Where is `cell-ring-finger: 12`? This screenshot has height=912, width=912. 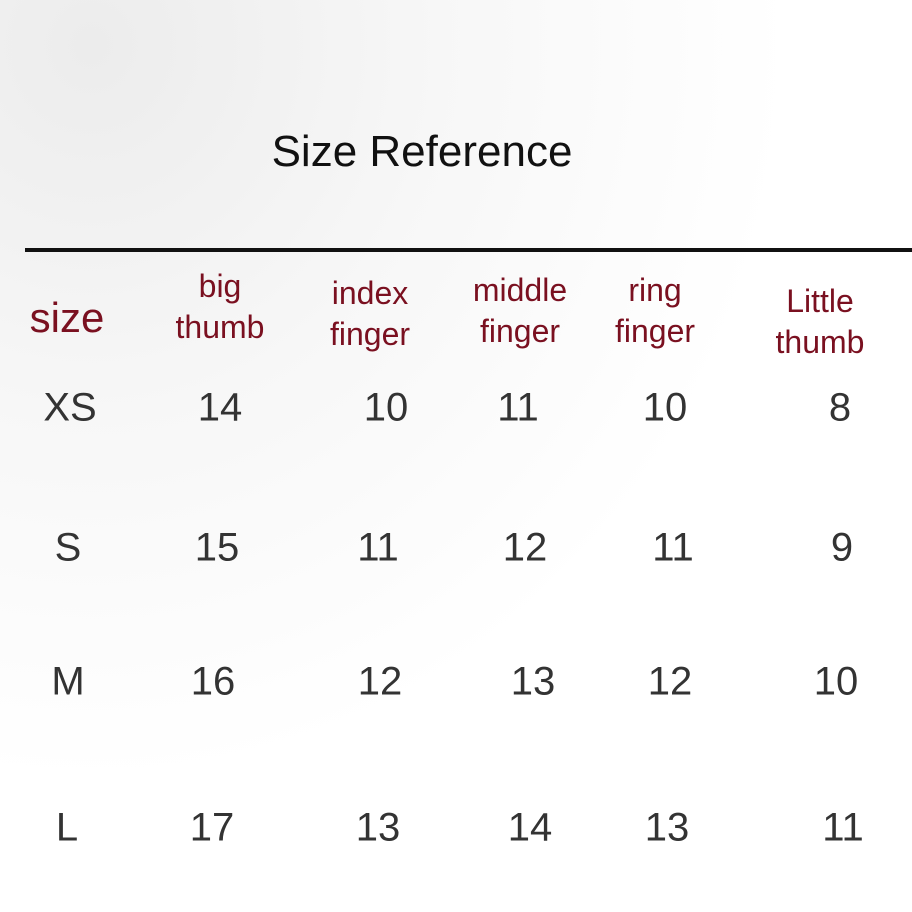 cell-ring-finger: 12 is located at coordinates (670, 681).